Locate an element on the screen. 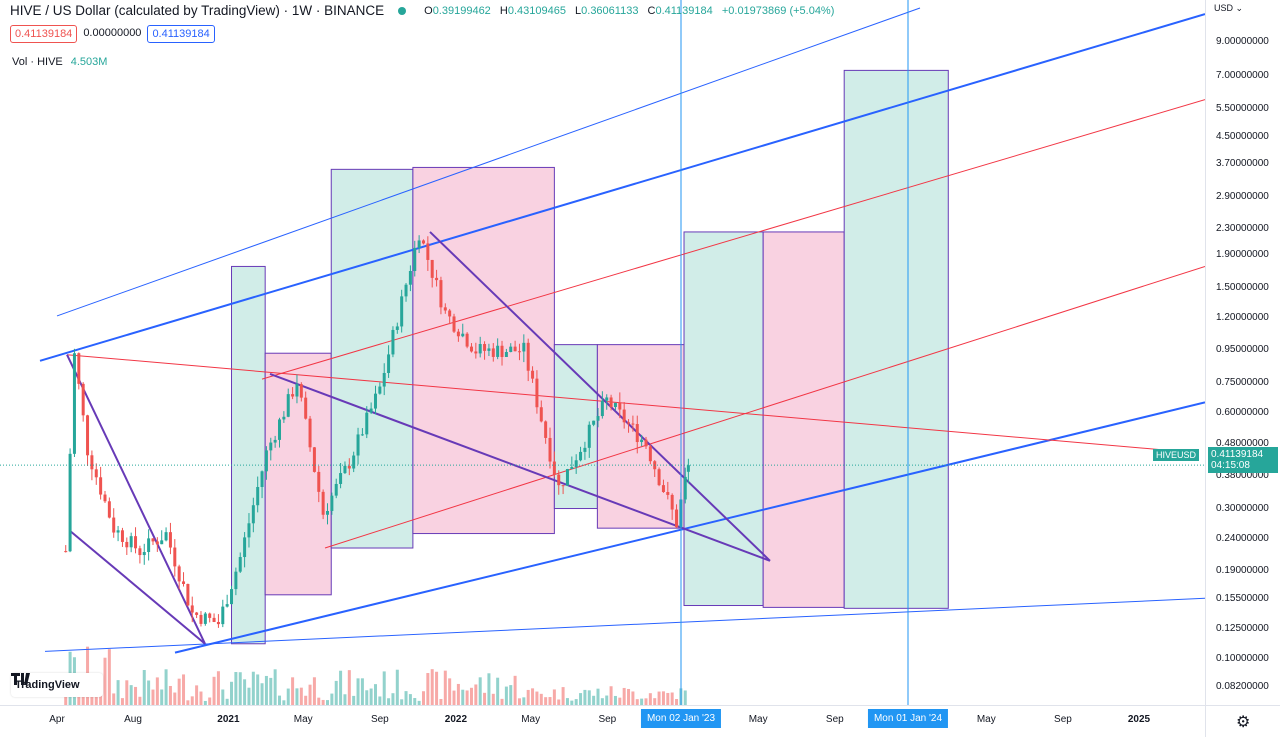  currency-selector: USD ⌄ is located at coordinates (1228, 8).